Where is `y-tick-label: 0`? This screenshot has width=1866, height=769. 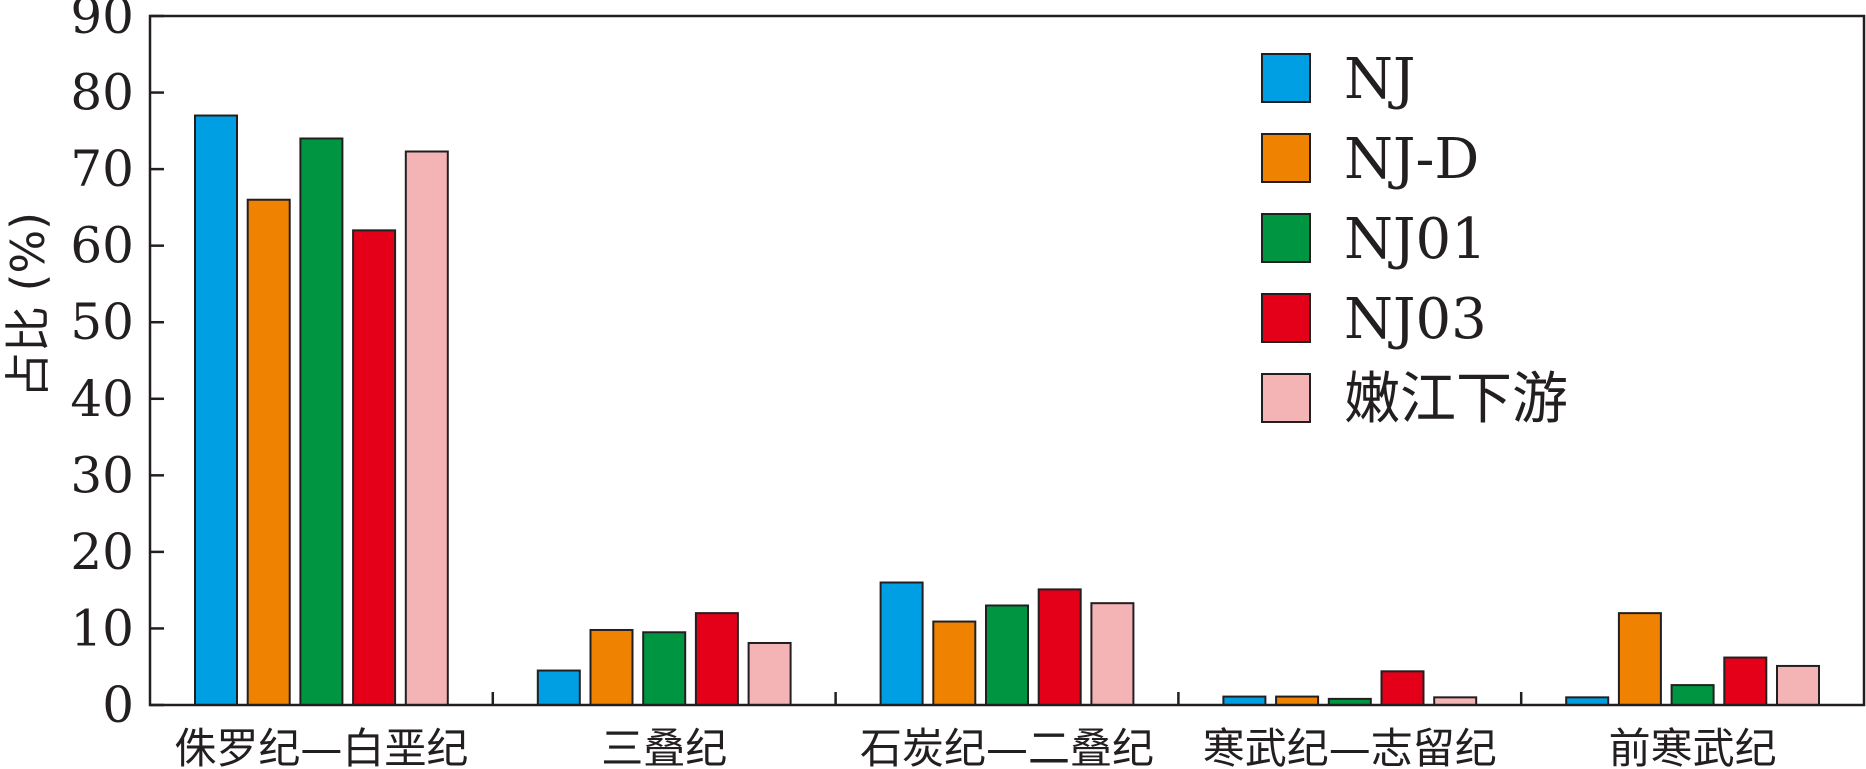 y-tick-label: 0 is located at coordinates (118, 705).